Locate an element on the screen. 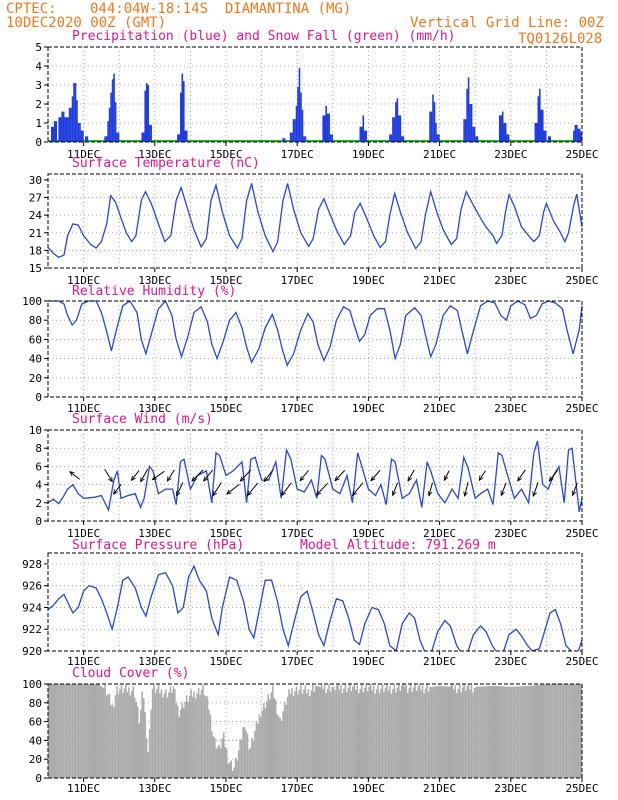 Image resolution: width=618 pixels, height=800 pixels. x-tick-label: 11DEC is located at coordinates (83, 280).